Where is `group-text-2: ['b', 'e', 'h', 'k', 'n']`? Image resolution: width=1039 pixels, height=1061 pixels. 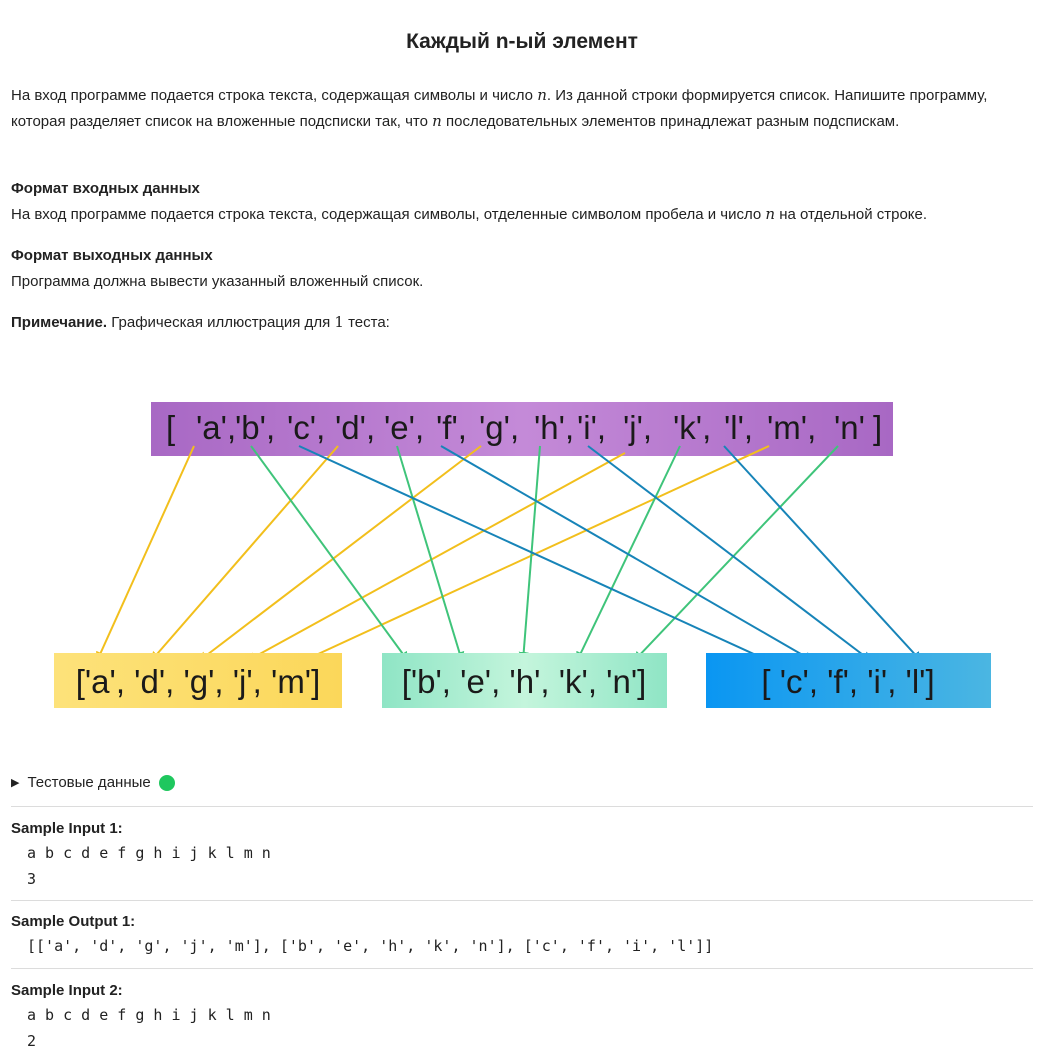
group-text-2: ['b', 'e', 'h', 'k', 'n'] is located at coordinates (524, 681).